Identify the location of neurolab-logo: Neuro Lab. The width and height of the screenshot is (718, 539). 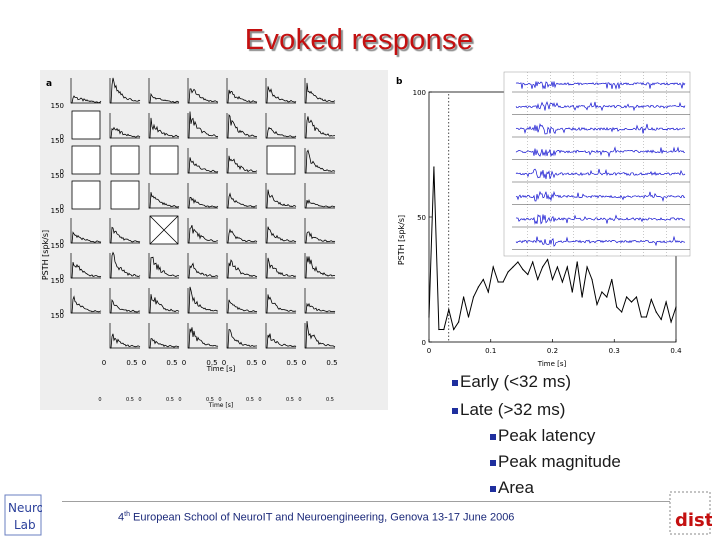
(23, 515).